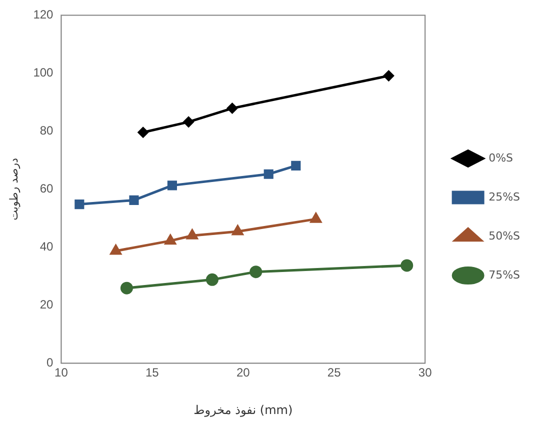 Image resolution: width=540 pixels, height=430 pixels. Describe the element at coordinates (504, 275) in the screenshot. I see `legend-label: 75%S` at that location.